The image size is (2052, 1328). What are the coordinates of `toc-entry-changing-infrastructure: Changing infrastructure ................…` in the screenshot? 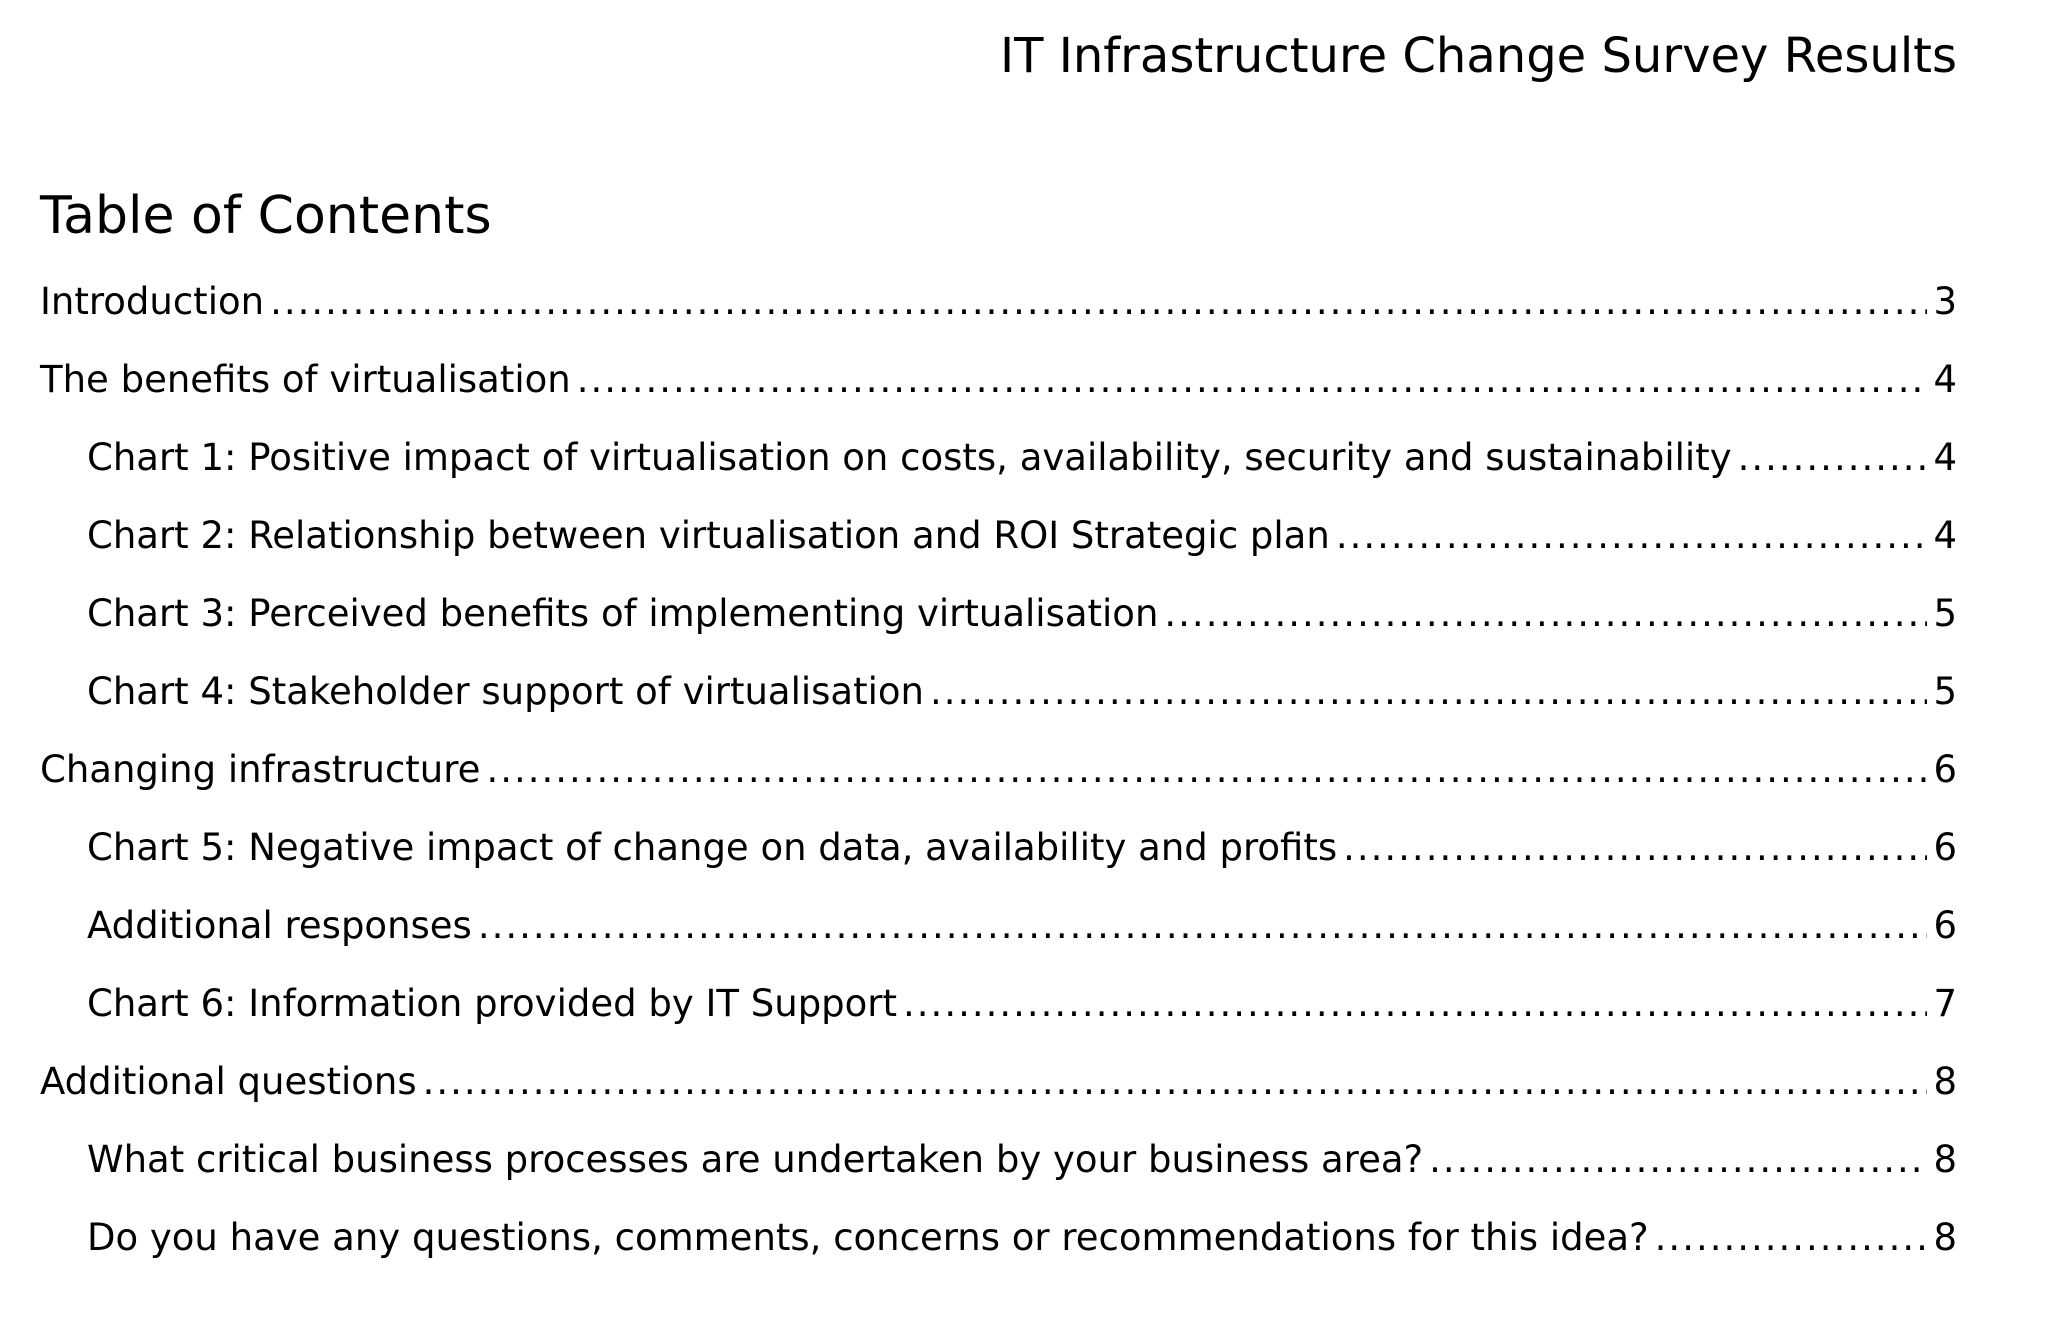 It's located at (998, 787).